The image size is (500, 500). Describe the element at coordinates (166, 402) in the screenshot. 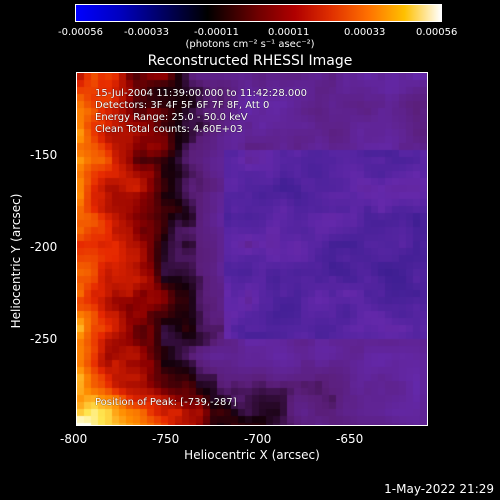

I see `peak-position-label: Position of Peak: [-739,-287]` at that location.